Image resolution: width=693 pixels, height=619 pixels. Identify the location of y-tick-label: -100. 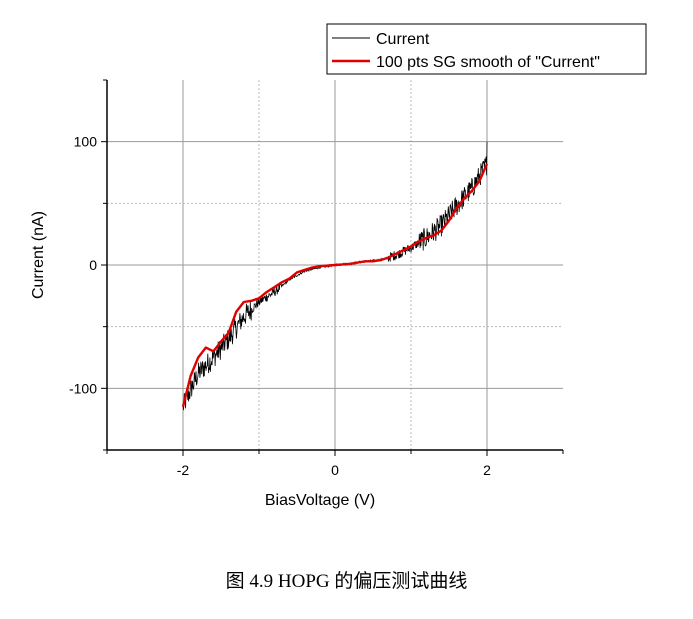
(83, 388).